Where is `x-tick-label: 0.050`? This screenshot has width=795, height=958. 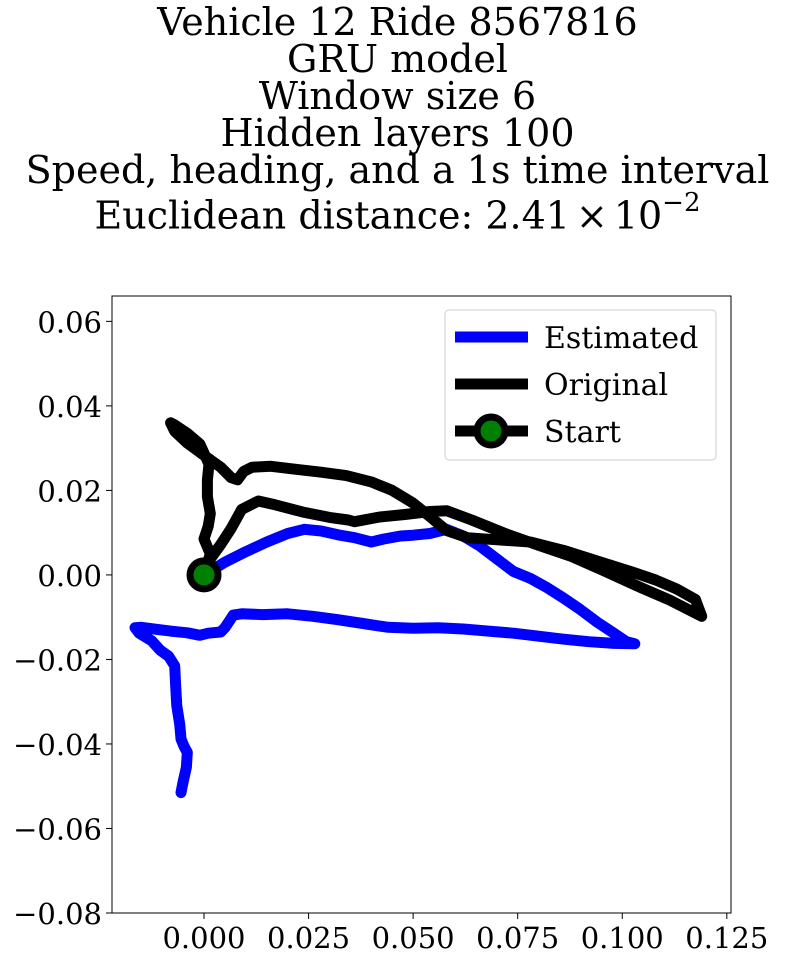 x-tick-label: 0.050 is located at coordinates (413, 938).